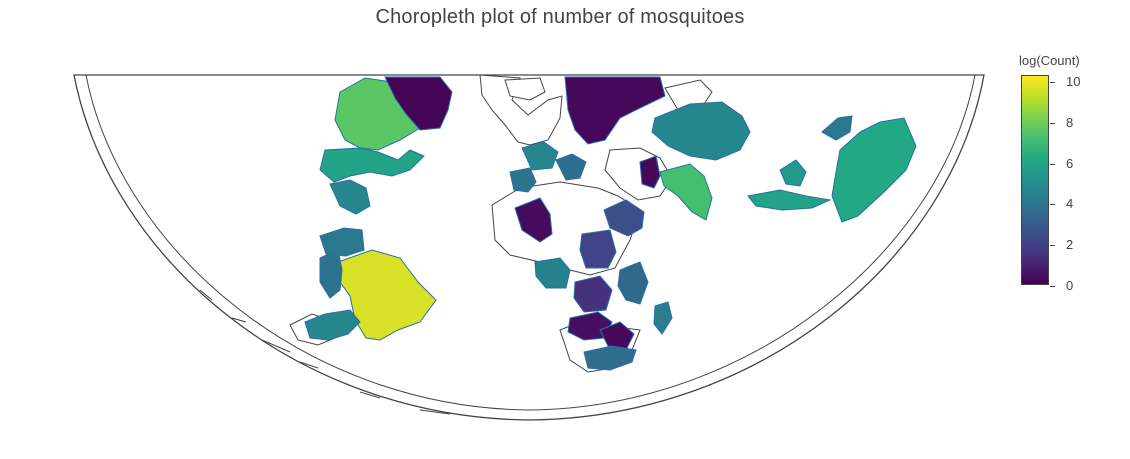 The height and width of the screenshot is (459, 1130). Describe the element at coordinates (837, 128) in the screenshot. I see `region-japan` at that location.